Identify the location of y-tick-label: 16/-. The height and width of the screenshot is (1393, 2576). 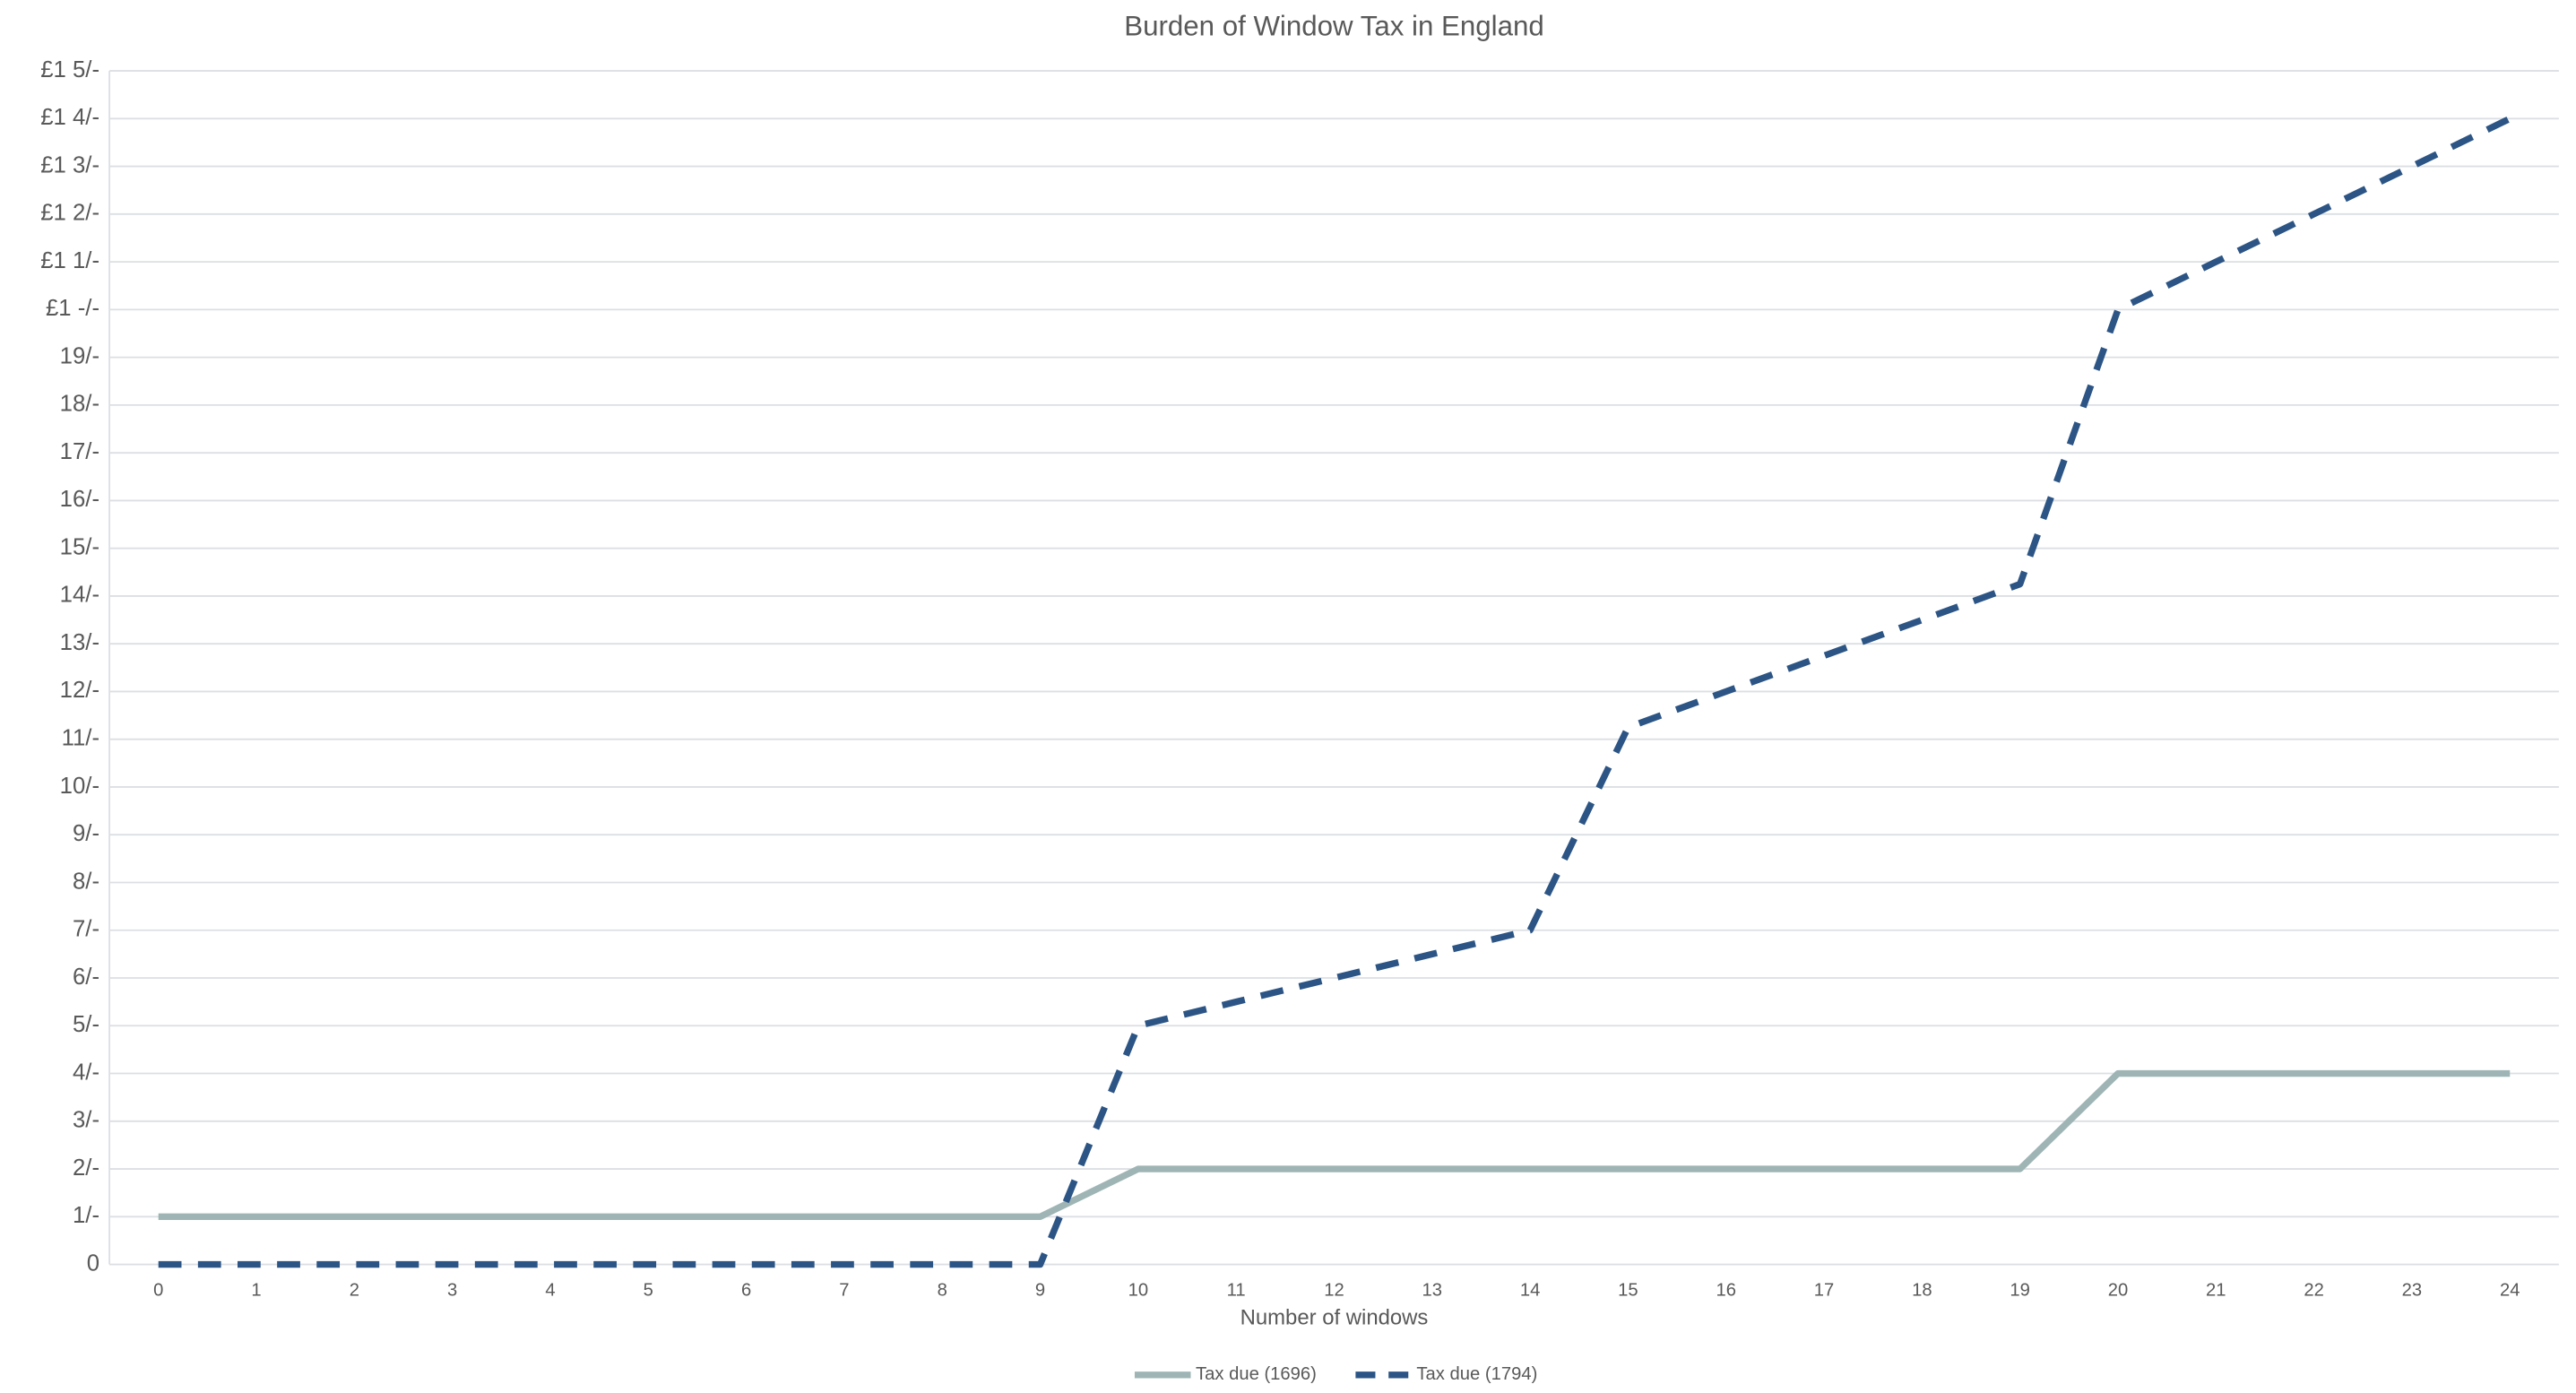
(79, 499).